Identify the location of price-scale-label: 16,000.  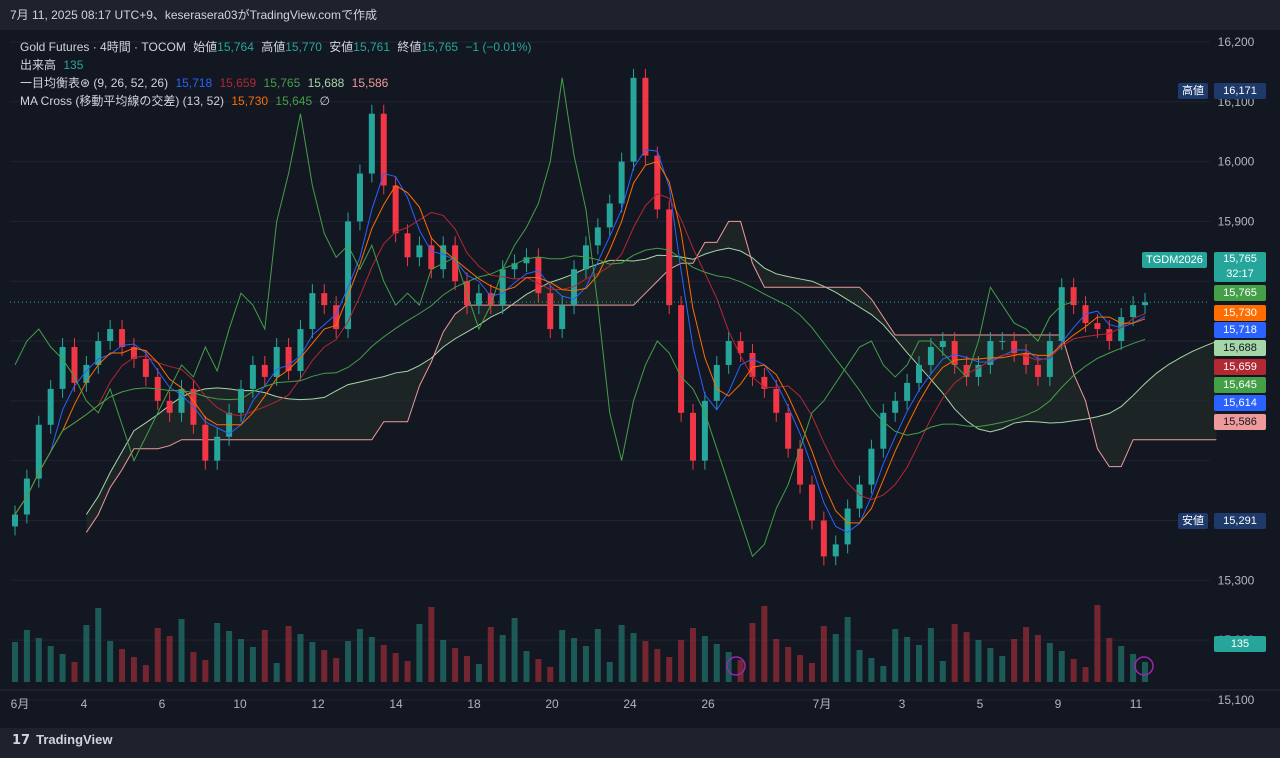
(1236, 162).